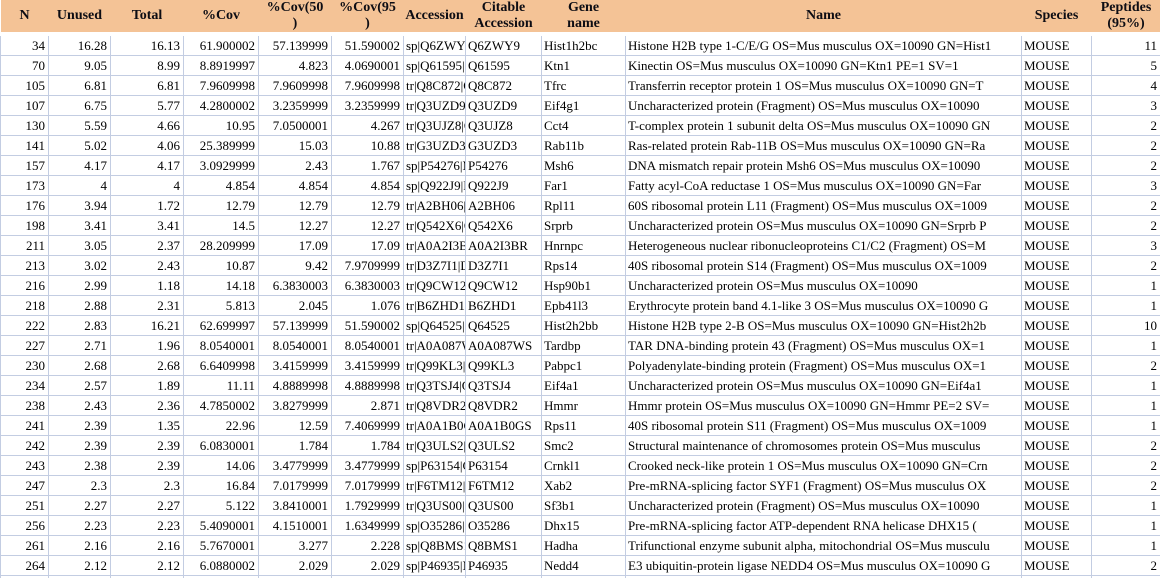 The image size is (1160, 578). Describe the element at coordinates (295, 365) in the screenshot. I see `cell-cov50: 3.4159999` at that location.